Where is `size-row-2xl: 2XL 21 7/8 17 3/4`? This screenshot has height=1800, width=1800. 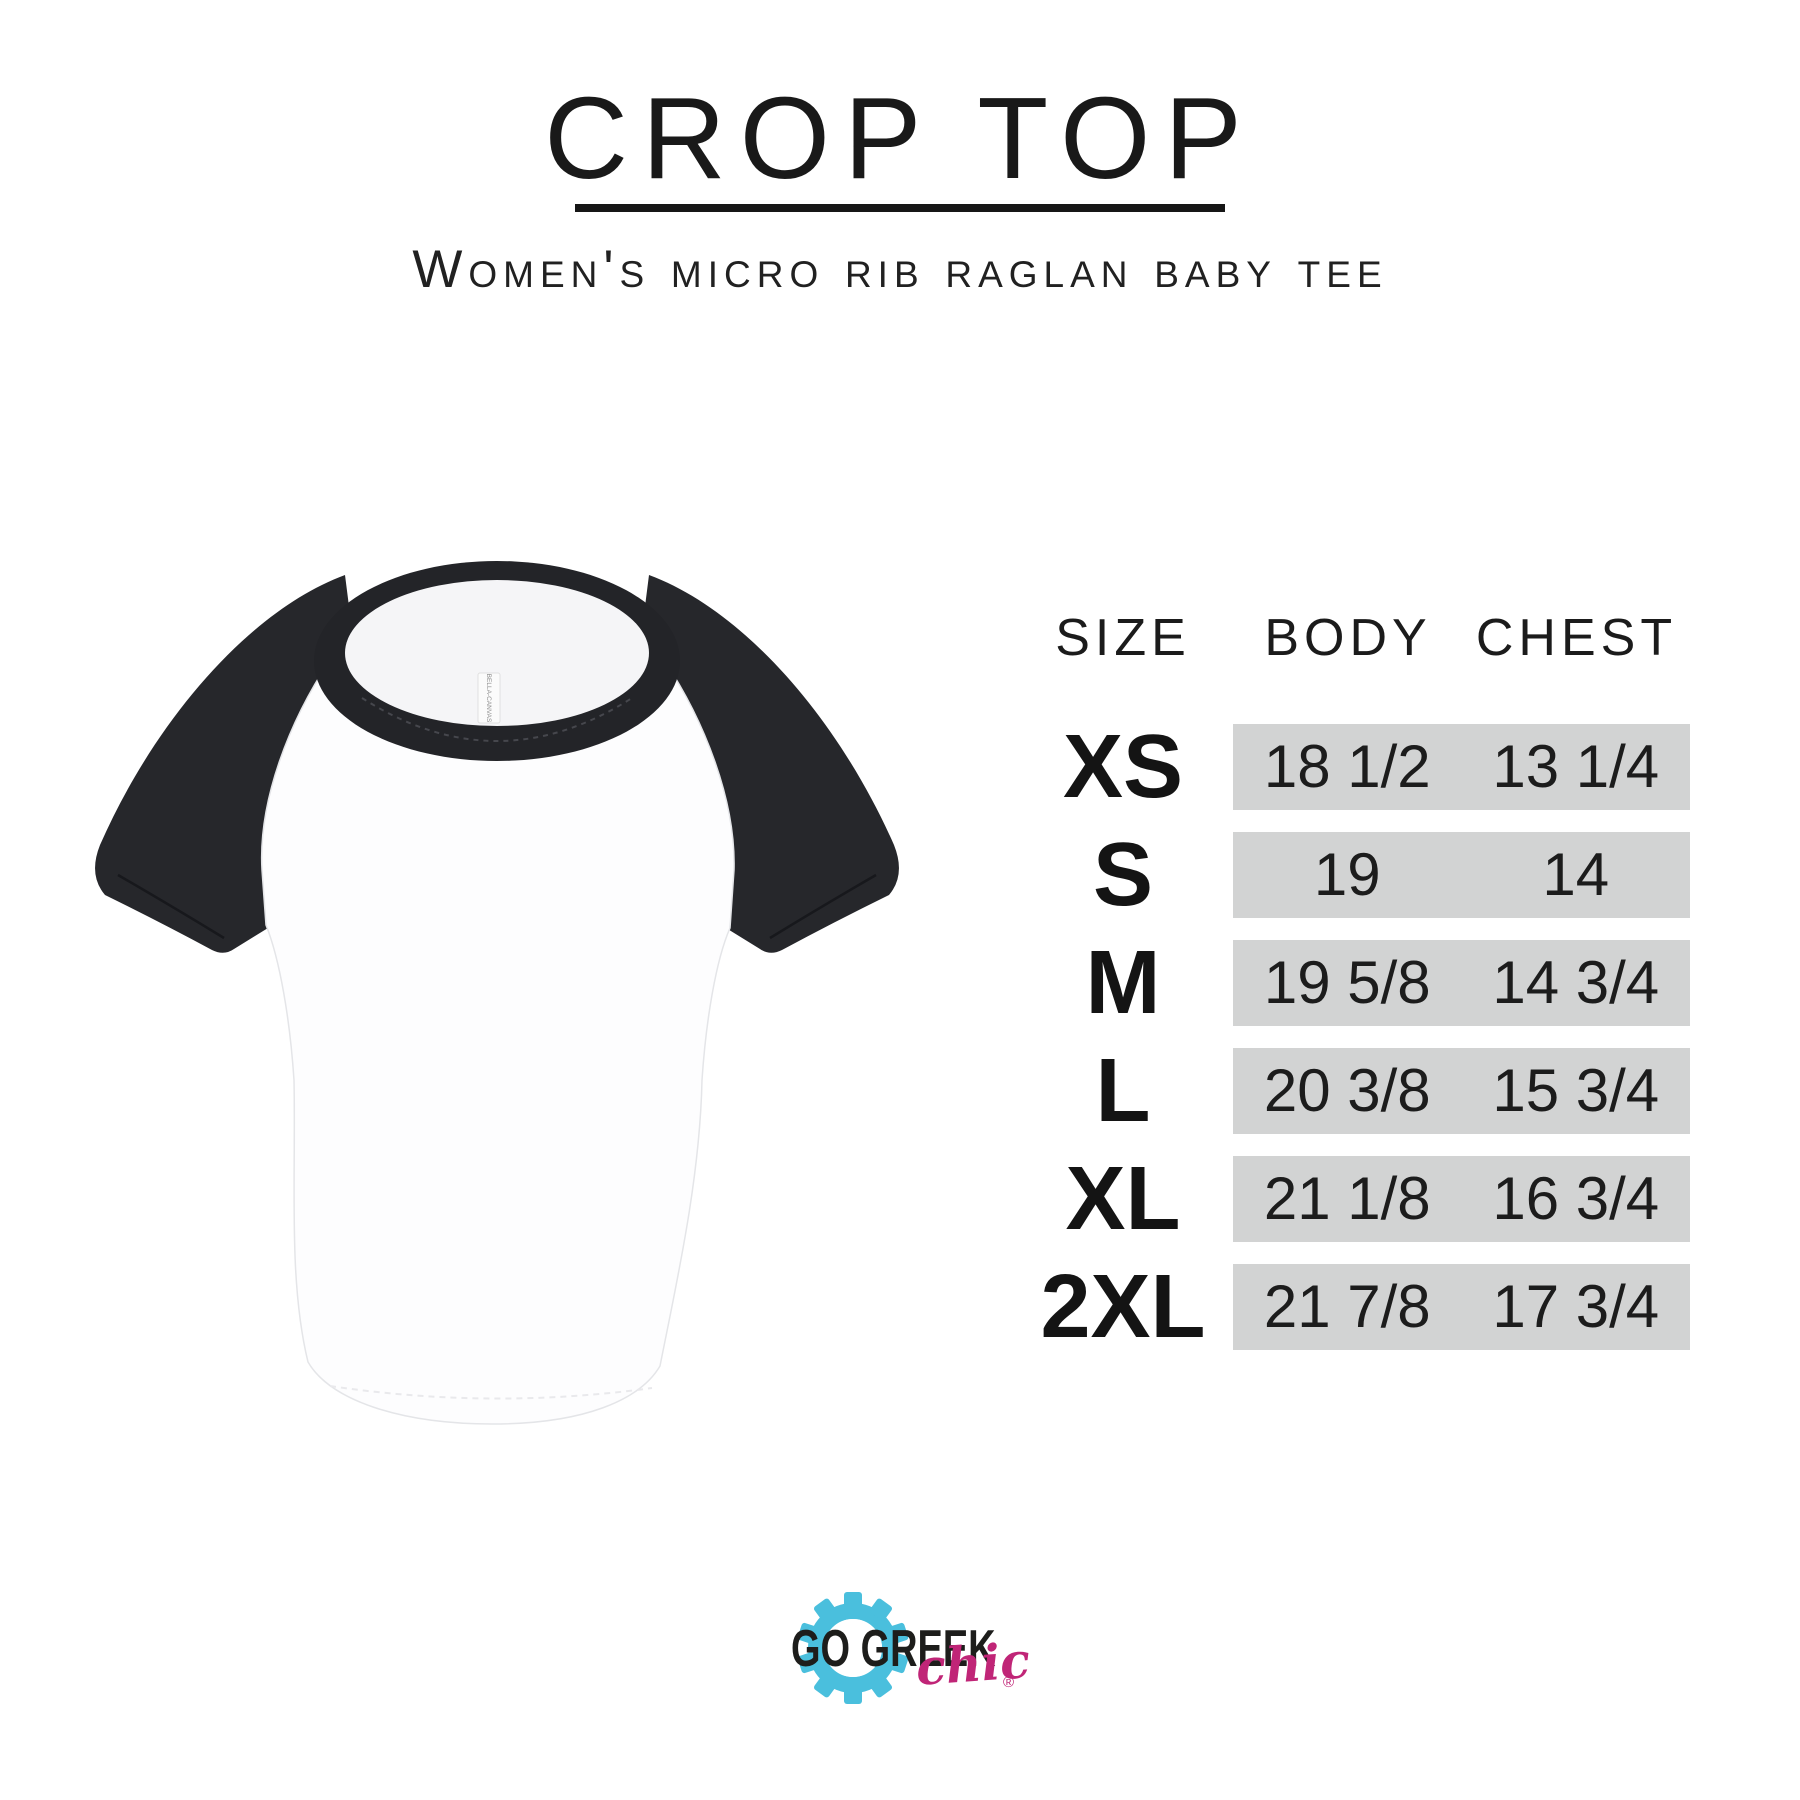 size-row-2xl: 2XL 21 7/8 17 3/4 is located at coordinates (1362, 1307).